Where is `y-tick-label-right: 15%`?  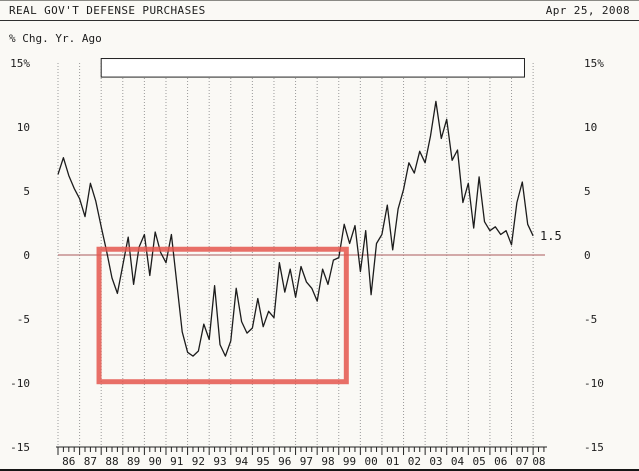
y-tick-label-right: 15% is located at coordinates (594, 63).